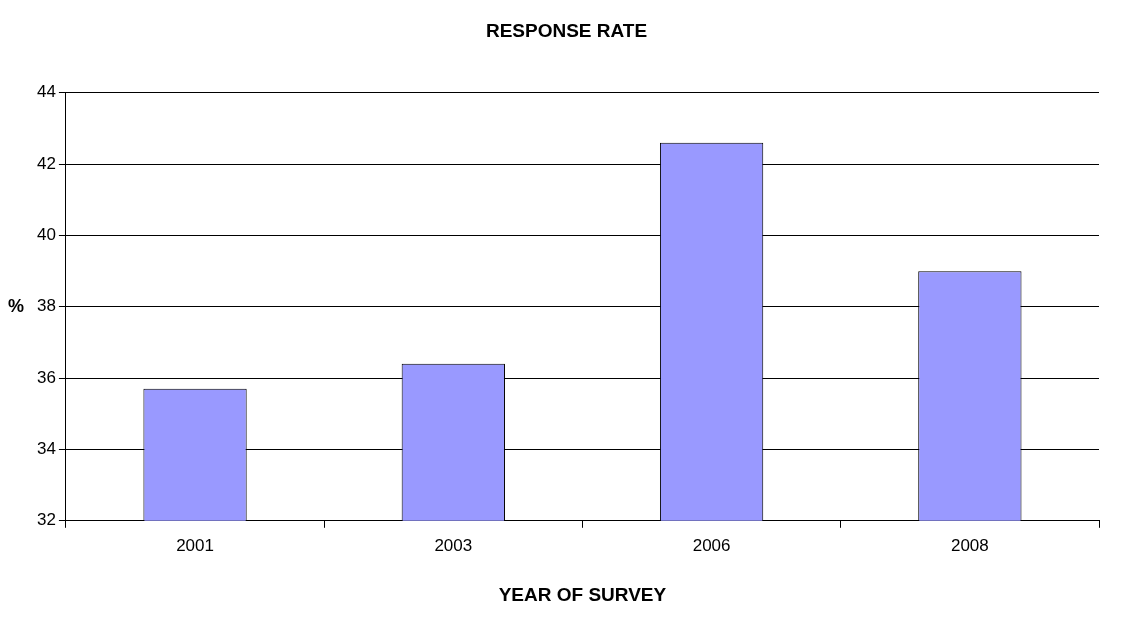 This screenshot has height=621, width=1139. Describe the element at coordinates (16, 305) in the screenshot. I see `y-axis-title: %` at that location.